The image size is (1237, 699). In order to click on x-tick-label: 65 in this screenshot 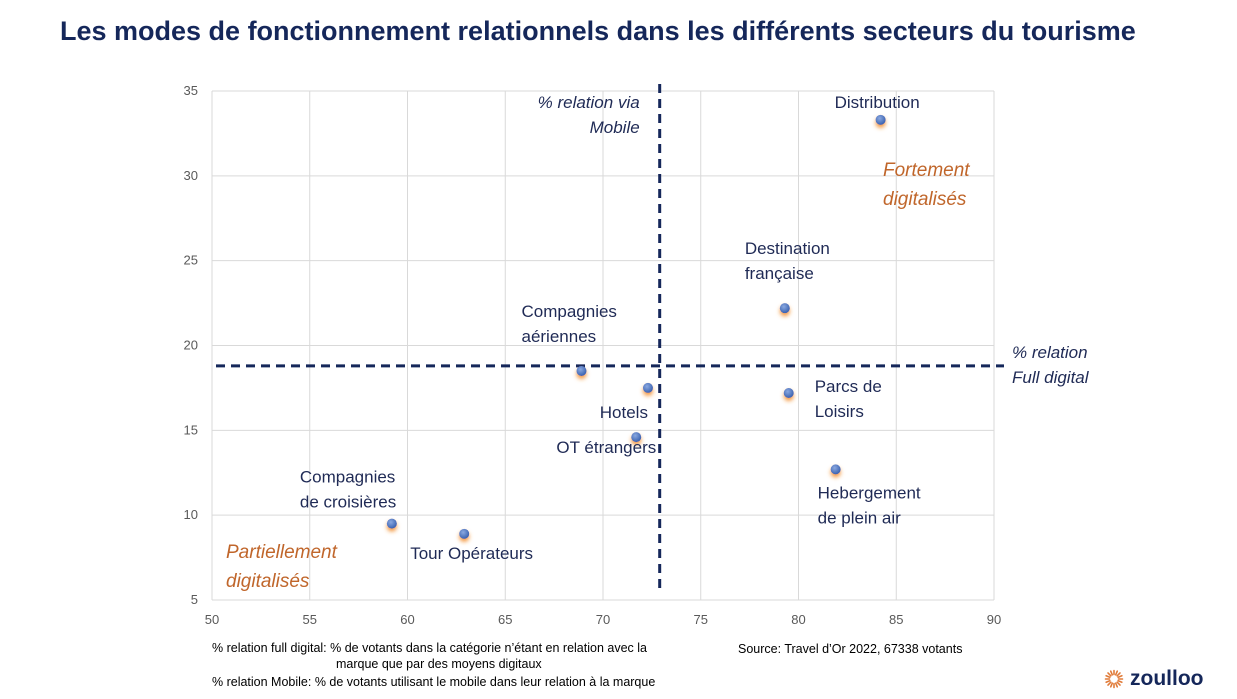, I will do `click(505, 619)`.